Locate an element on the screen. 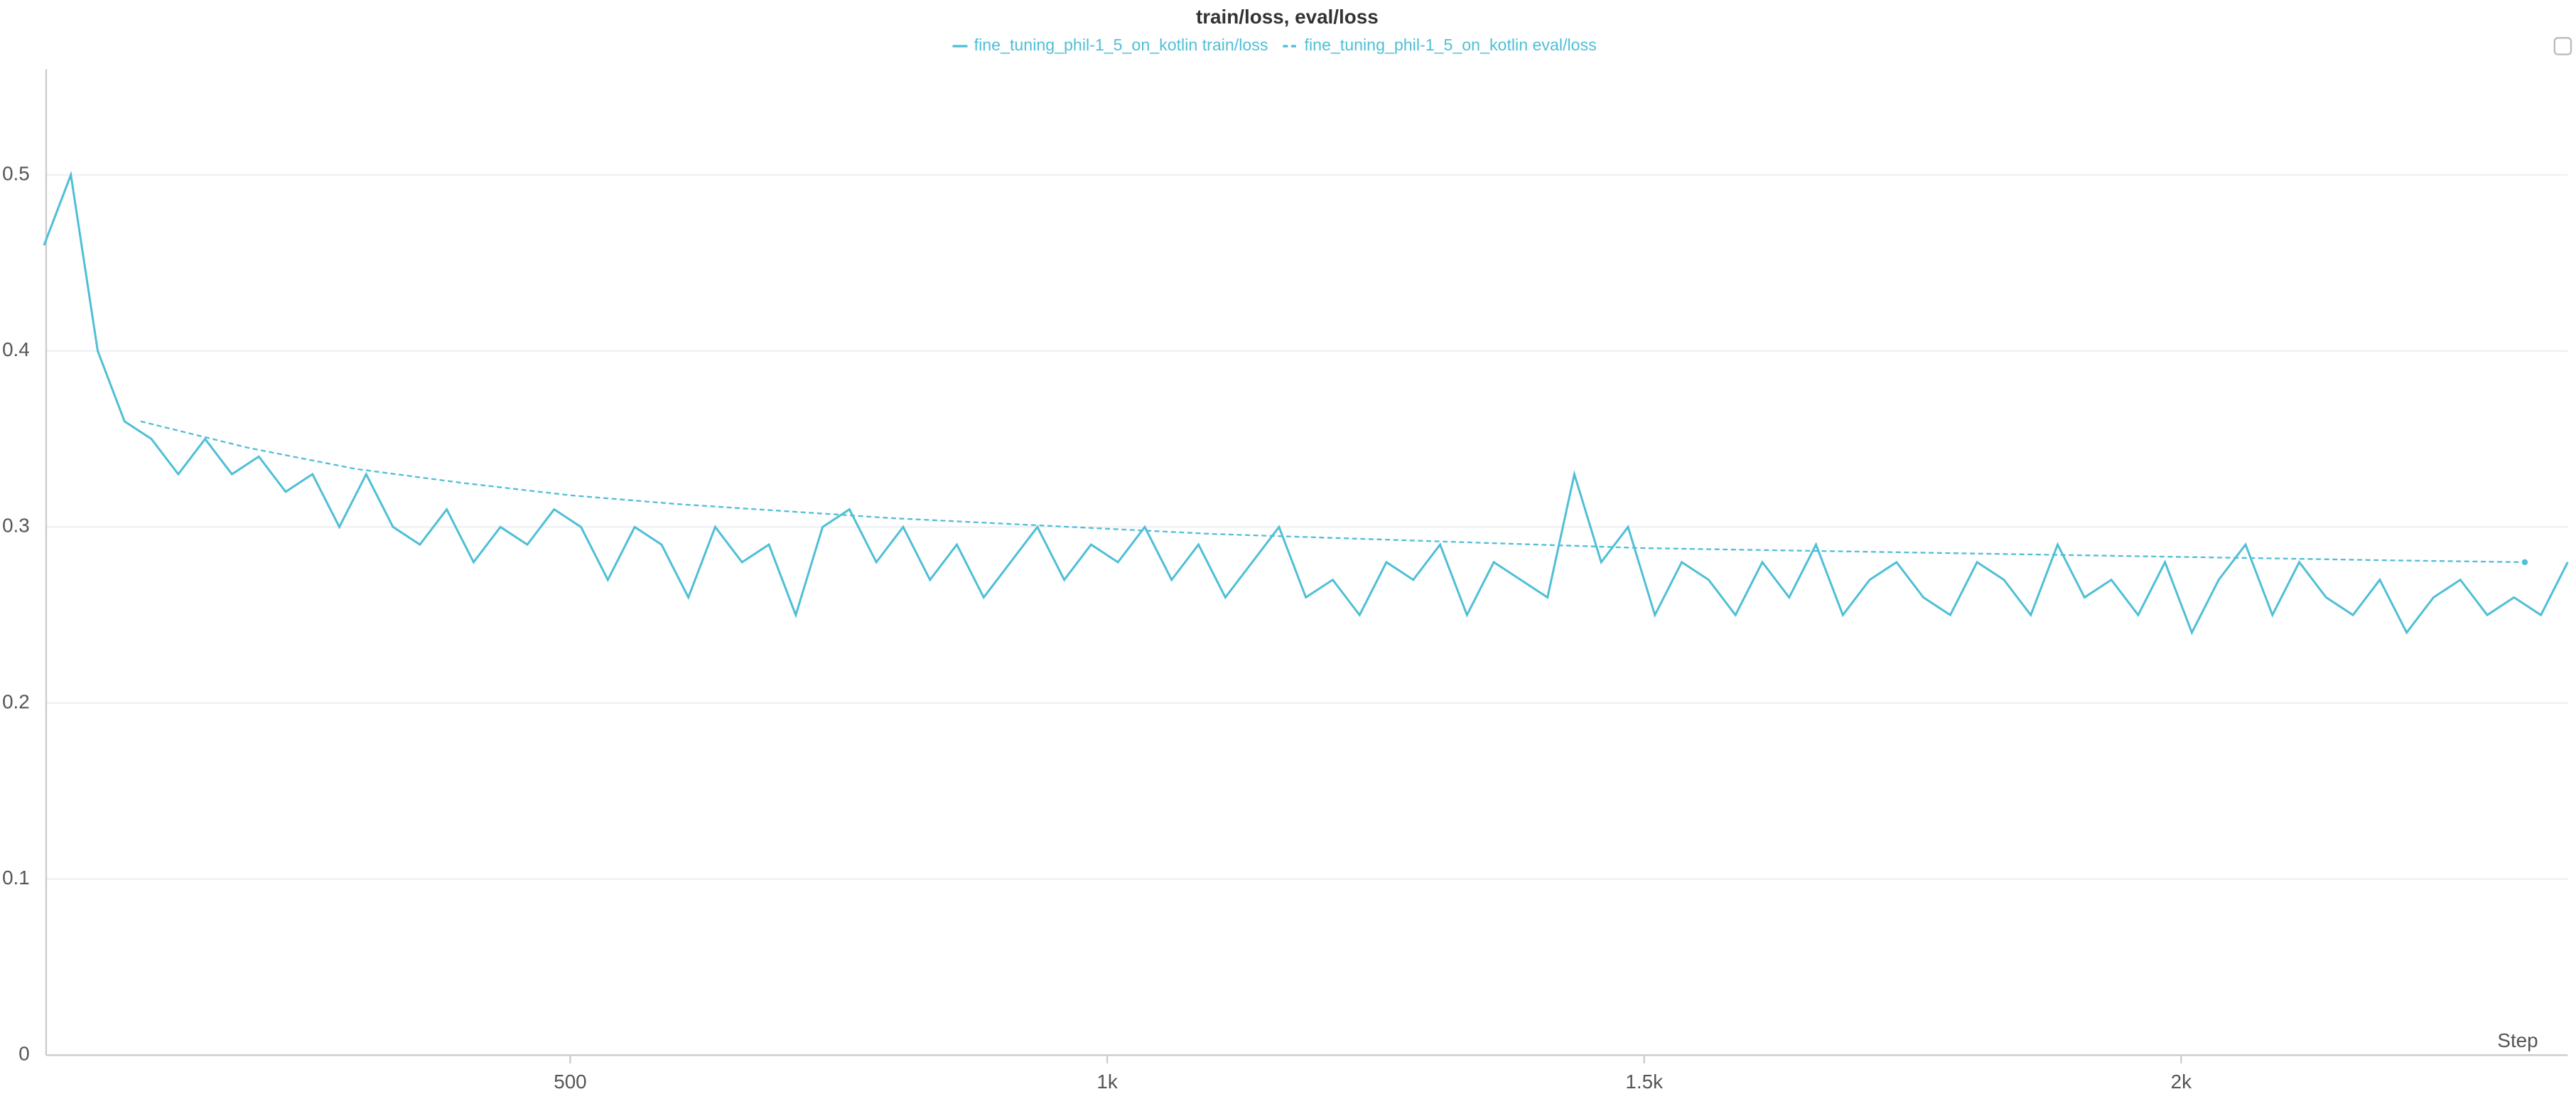  y-tick-label: 0 is located at coordinates (24, 1054).